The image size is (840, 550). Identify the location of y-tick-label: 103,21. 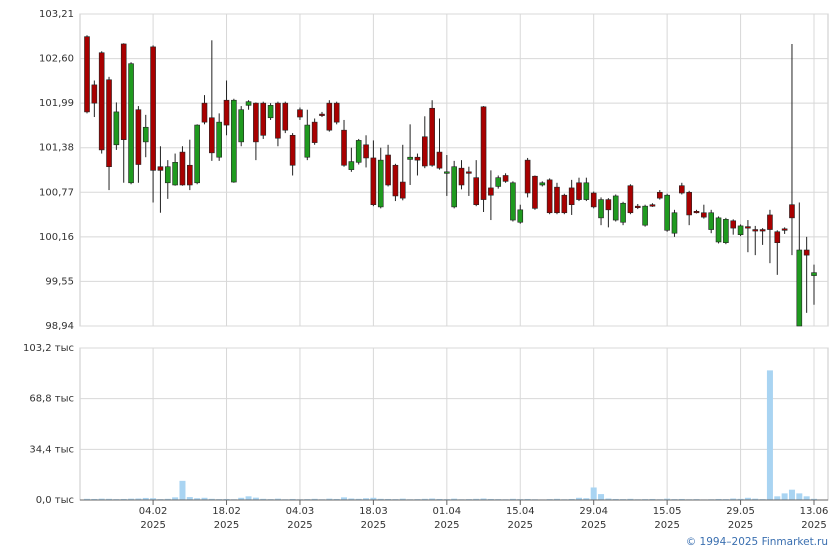
(56, 14).